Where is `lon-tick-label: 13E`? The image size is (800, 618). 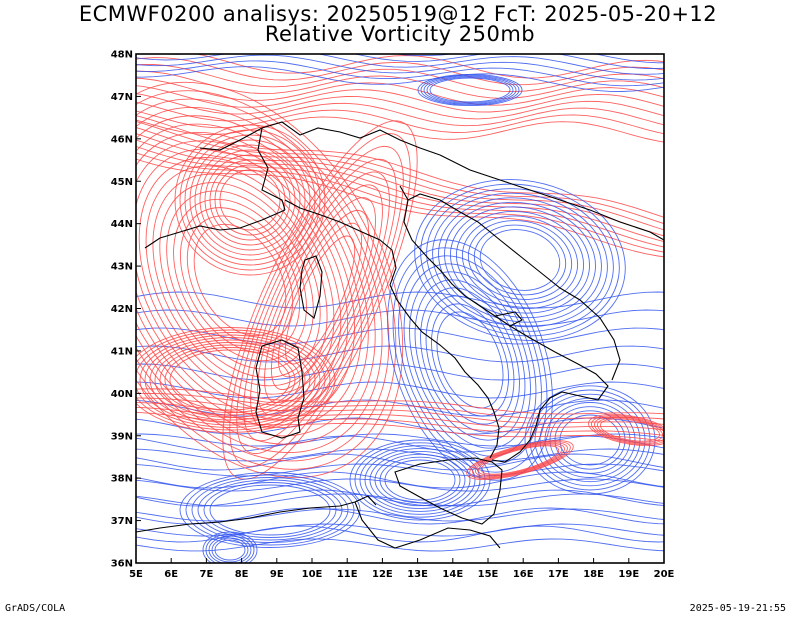 lon-tick-label: 13E is located at coordinates (417, 574).